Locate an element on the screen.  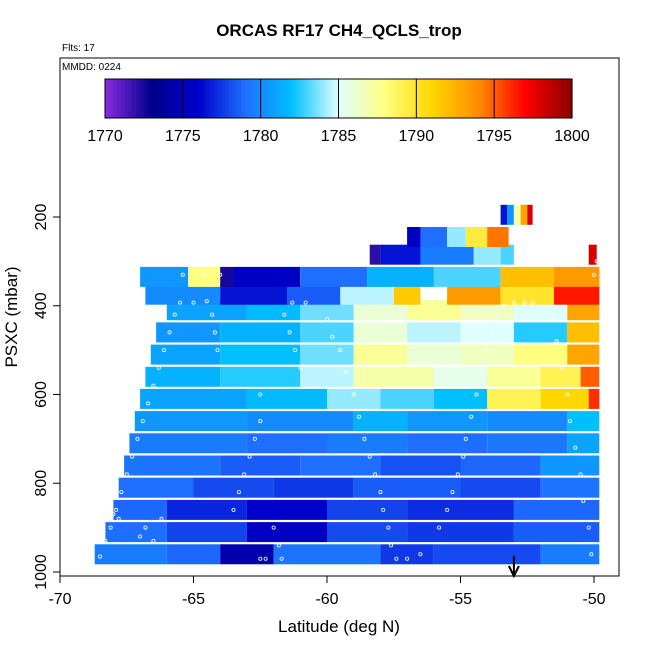
x-tick-label: -70 is located at coordinates (59, 599).